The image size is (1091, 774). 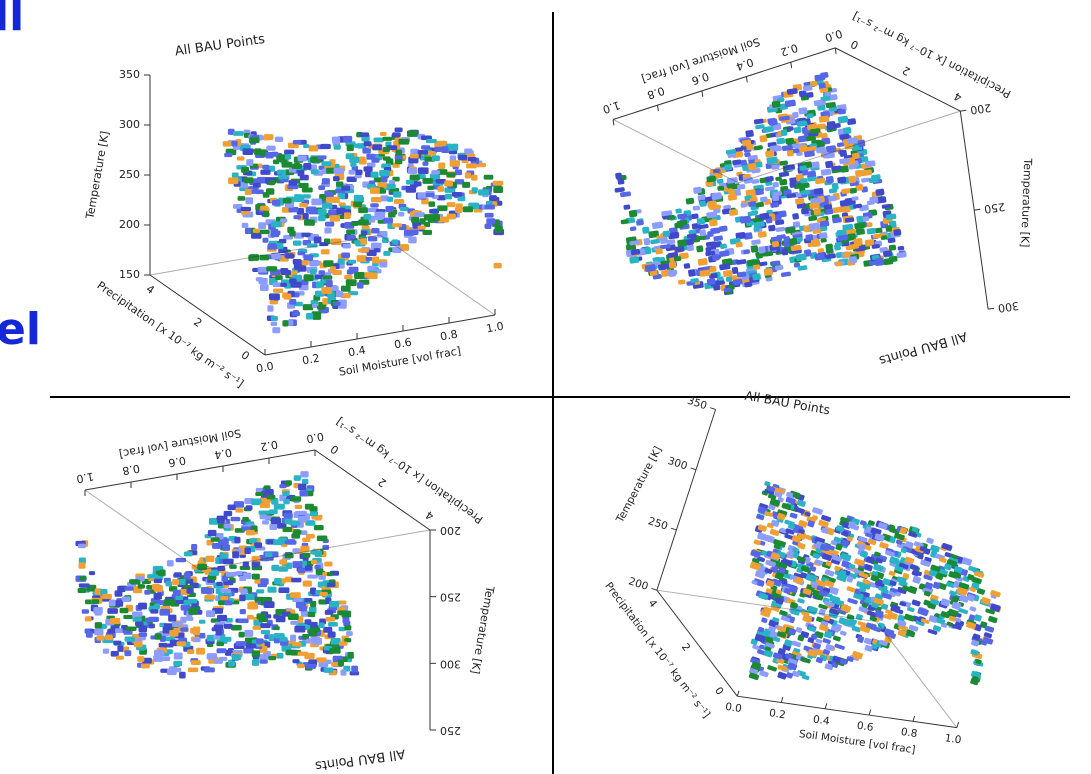 I want to click on x-tick, so click(x=658, y=108).